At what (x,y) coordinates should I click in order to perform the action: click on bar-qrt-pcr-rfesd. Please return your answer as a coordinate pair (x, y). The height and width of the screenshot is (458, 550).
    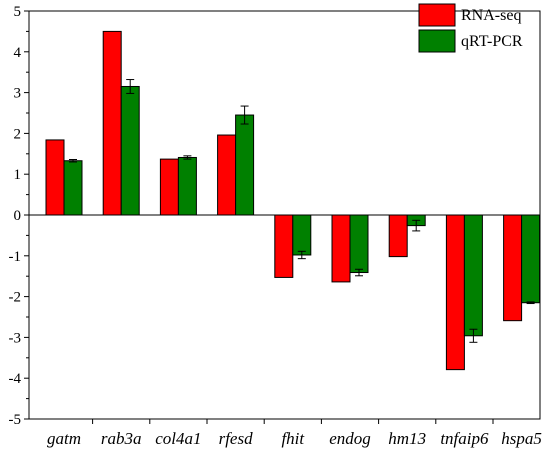
    Looking at the image, I should click on (245, 165).